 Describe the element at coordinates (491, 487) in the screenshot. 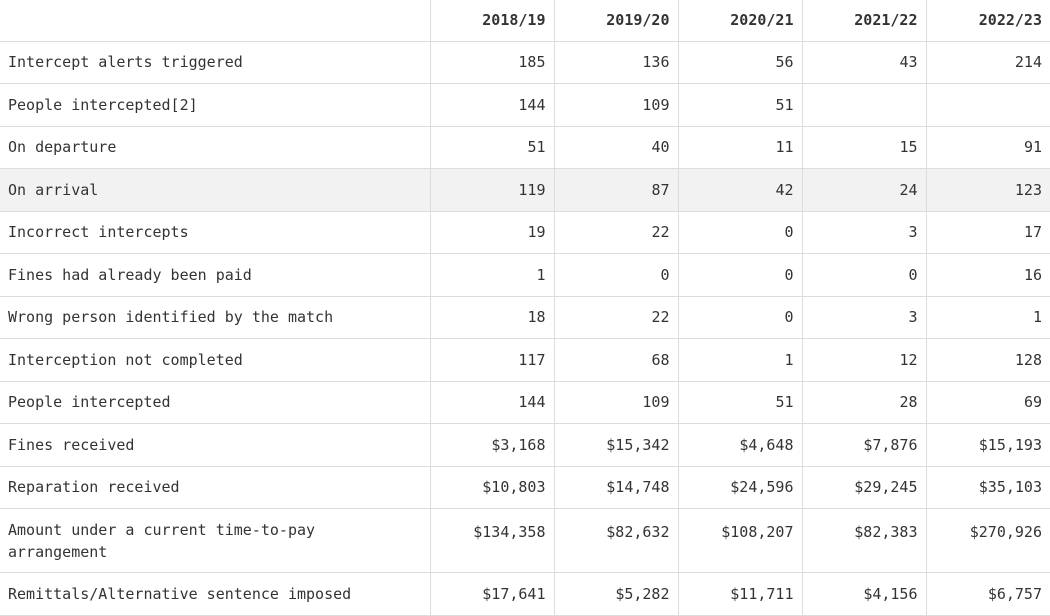

I see `table-cell: $10,803` at that location.